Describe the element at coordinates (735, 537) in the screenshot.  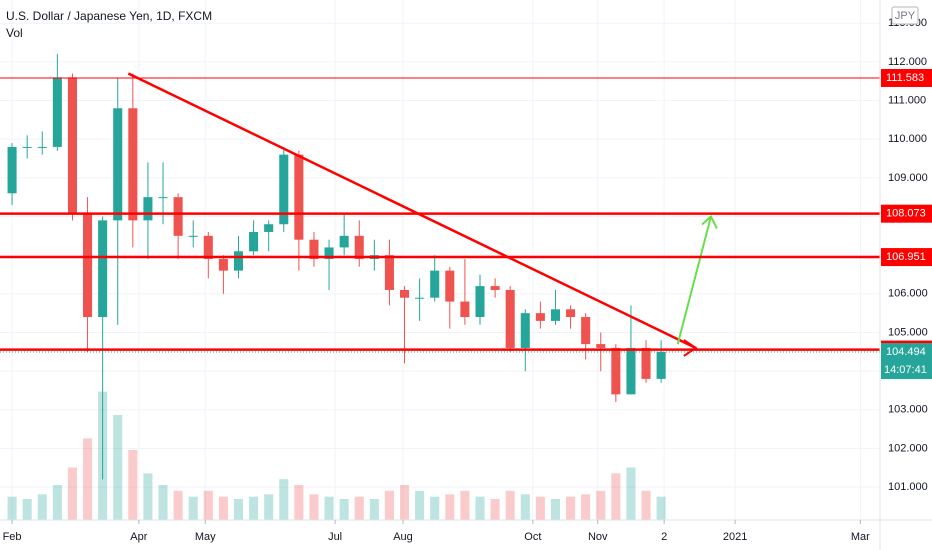
I see `x-tick-label: 2021` at that location.